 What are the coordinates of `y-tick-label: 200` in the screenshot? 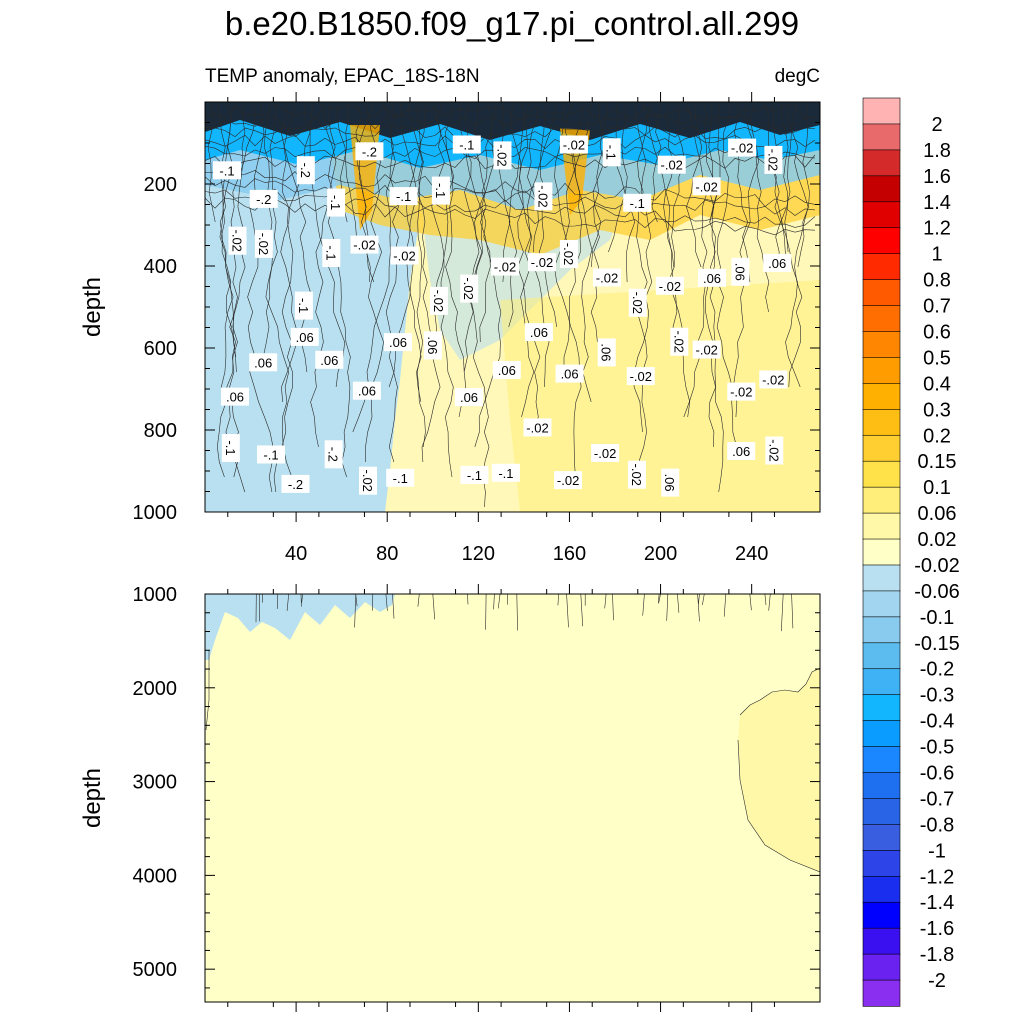 It's located at (160, 185).